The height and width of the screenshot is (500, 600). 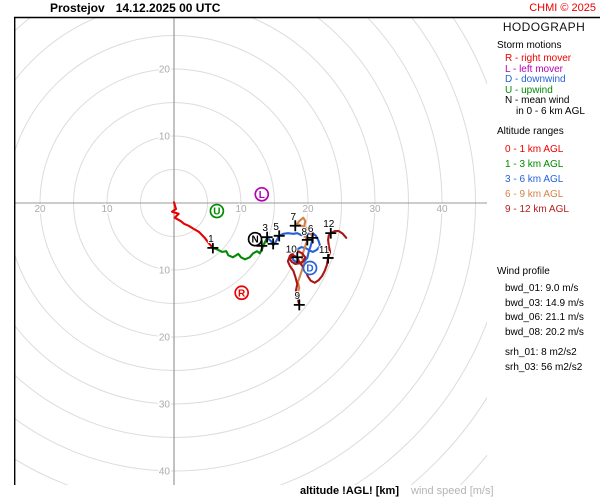 What do you see at coordinates (537, 209) in the screenshot?
I see `legend-item-9-12km: 9 - 12 km AGL` at bounding box center [537, 209].